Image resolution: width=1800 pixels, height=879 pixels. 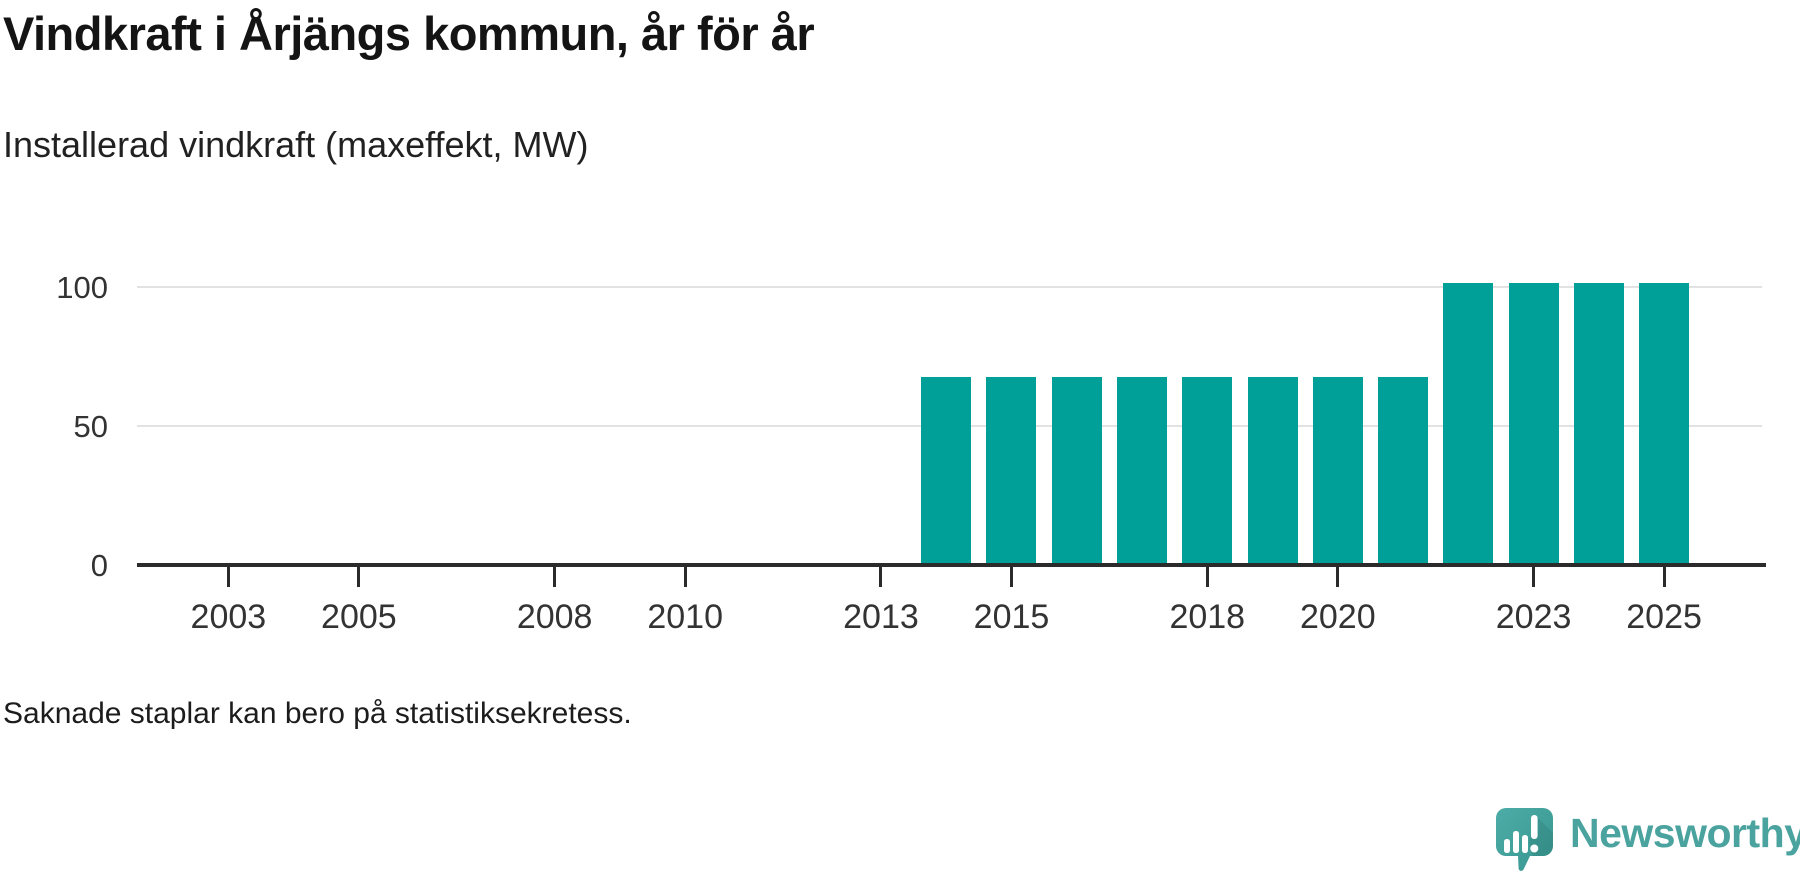 What do you see at coordinates (1207, 617) in the screenshot?
I see `x-tick-label-2018: 2018` at bounding box center [1207, 617].